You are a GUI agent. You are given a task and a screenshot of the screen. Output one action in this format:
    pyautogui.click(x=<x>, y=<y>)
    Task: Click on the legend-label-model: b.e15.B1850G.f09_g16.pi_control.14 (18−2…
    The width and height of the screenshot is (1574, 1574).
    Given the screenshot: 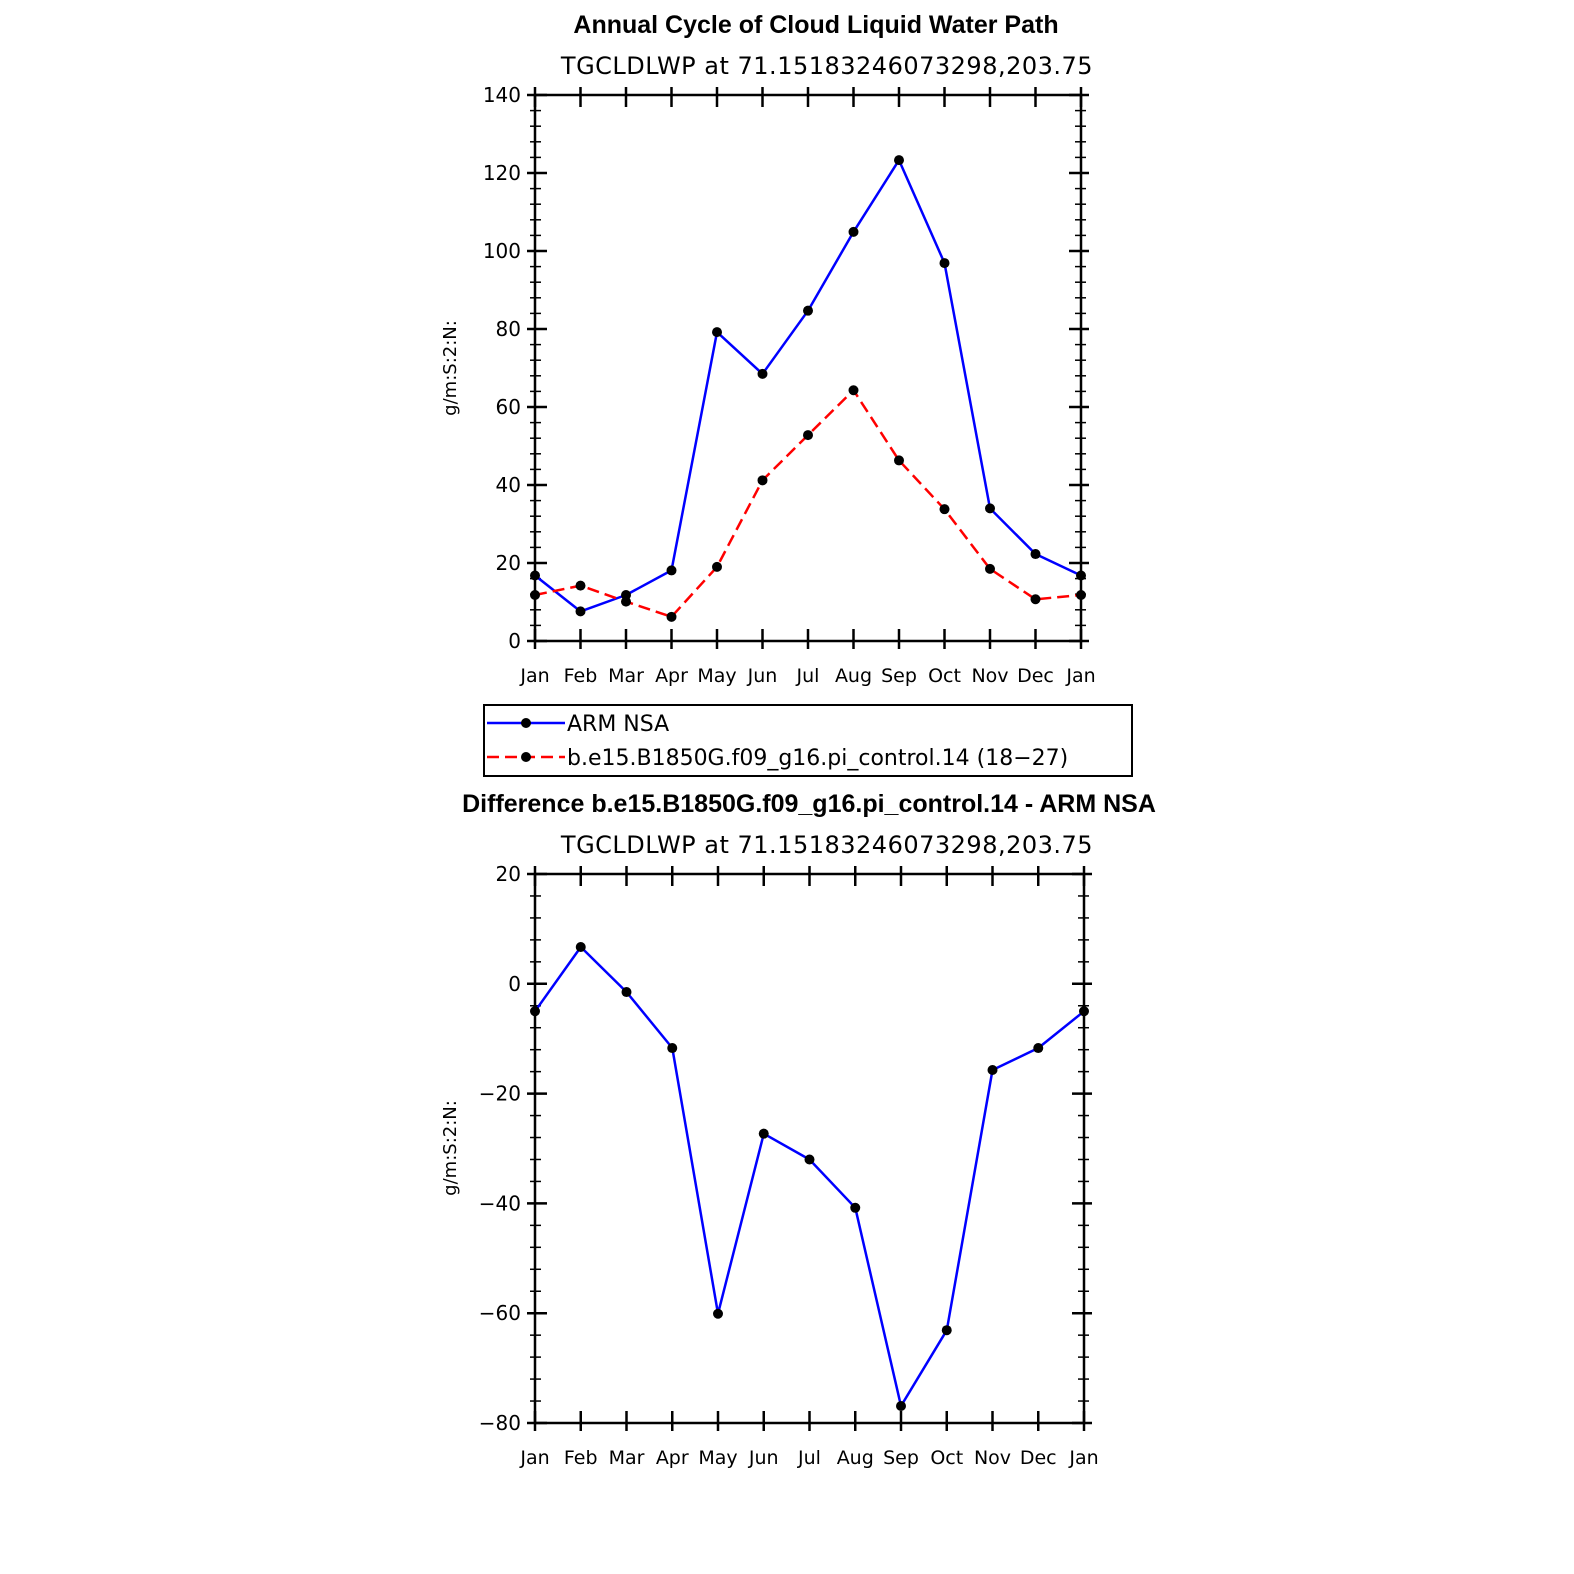 What is the action you would take?
    pyautogui.click(x=817, y=758)
    